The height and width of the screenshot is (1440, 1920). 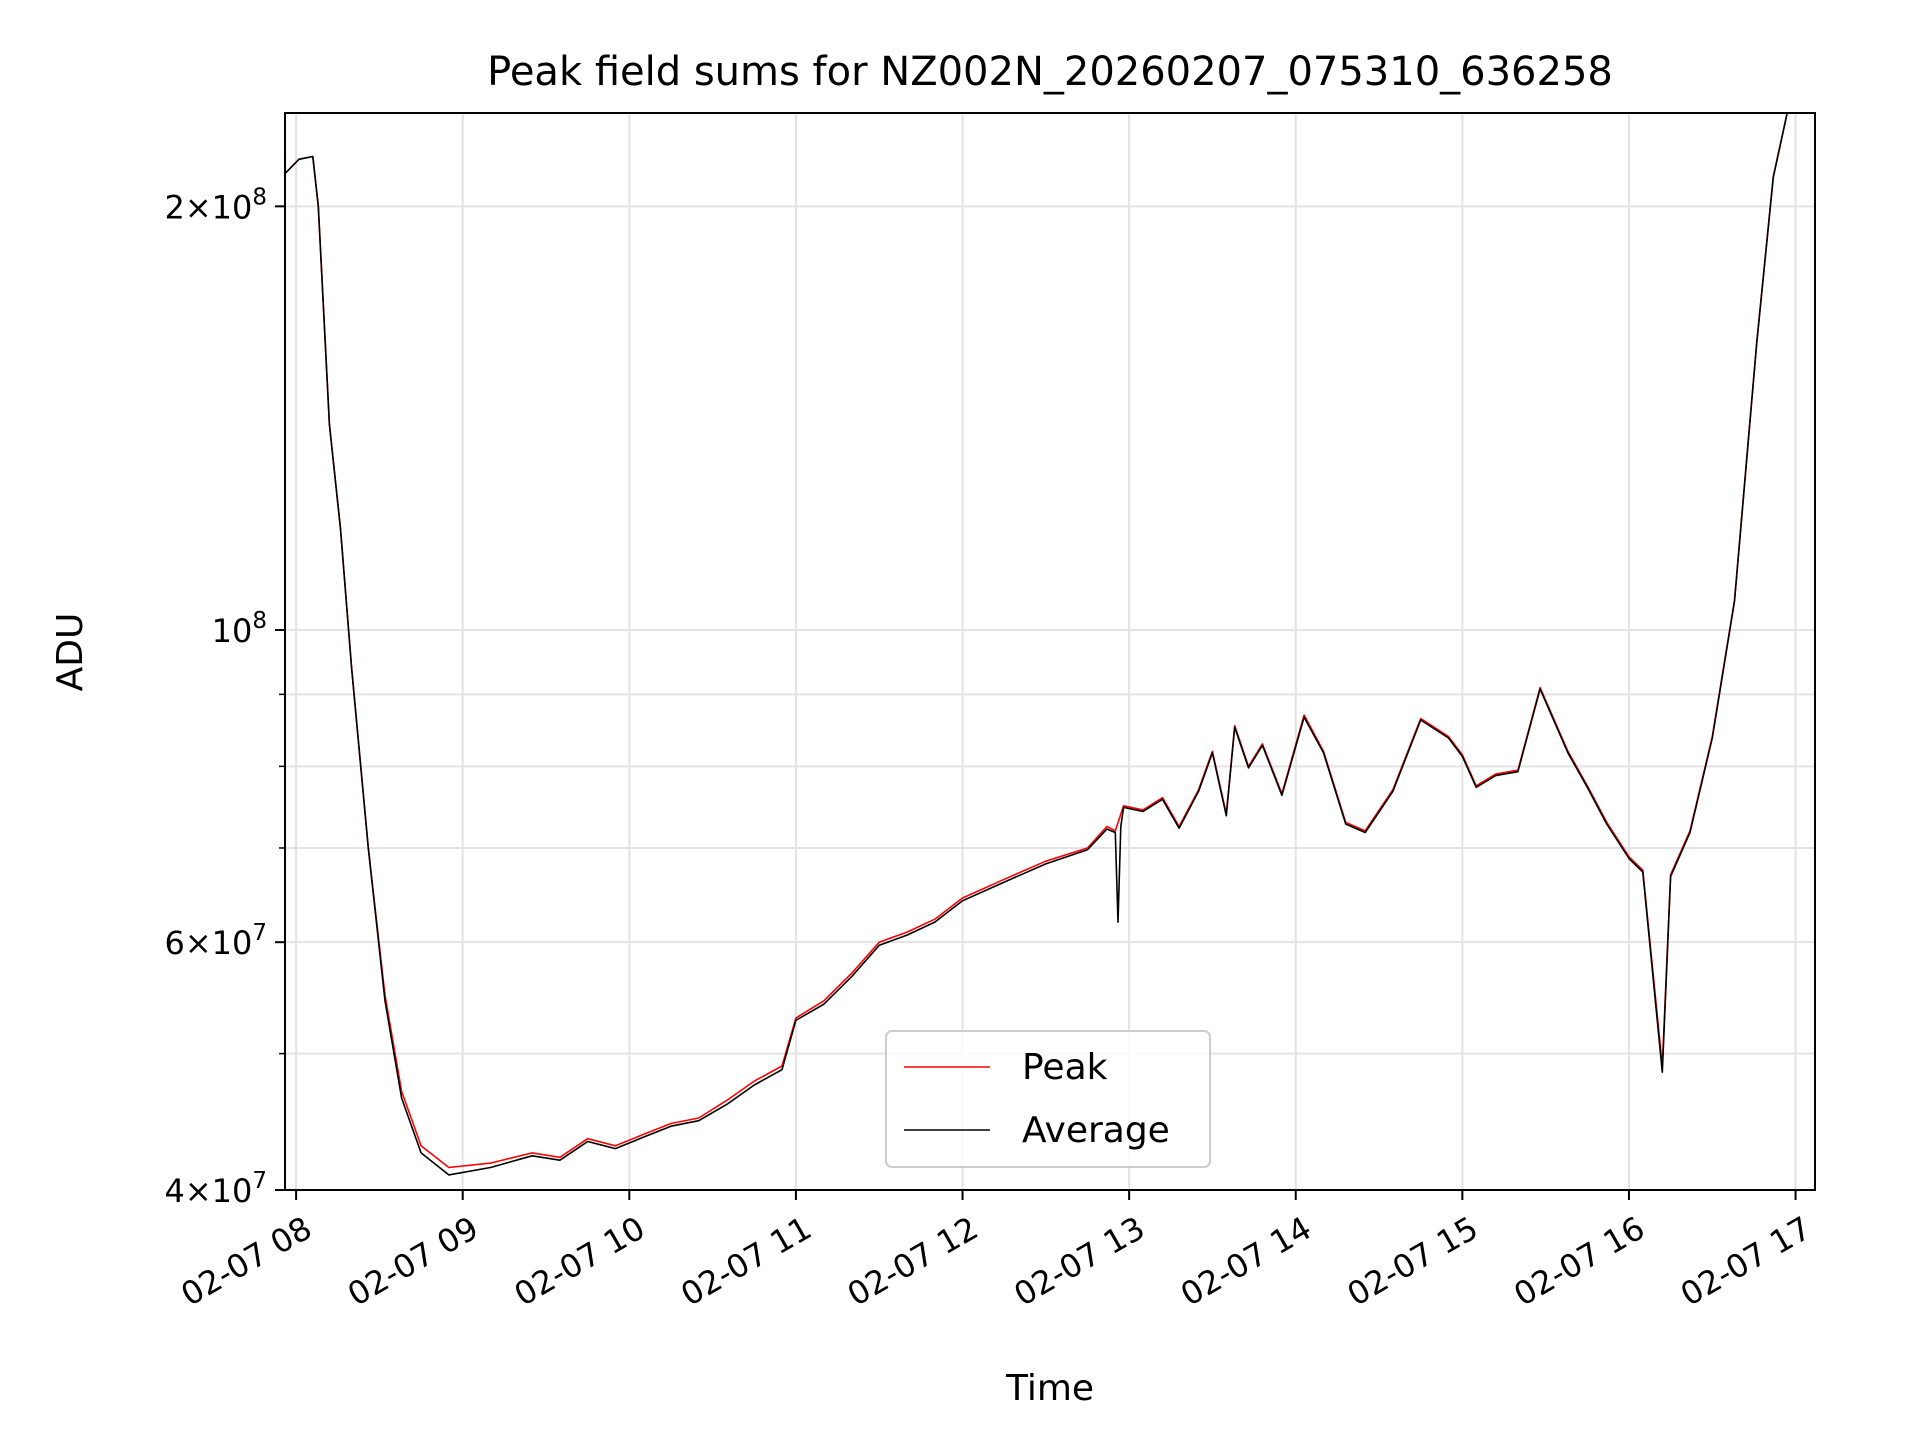 What do you see at coordinates (215, 205) in the screenshot?
I see `y-tick-label: 2×108` at bounding box center [215, 205].